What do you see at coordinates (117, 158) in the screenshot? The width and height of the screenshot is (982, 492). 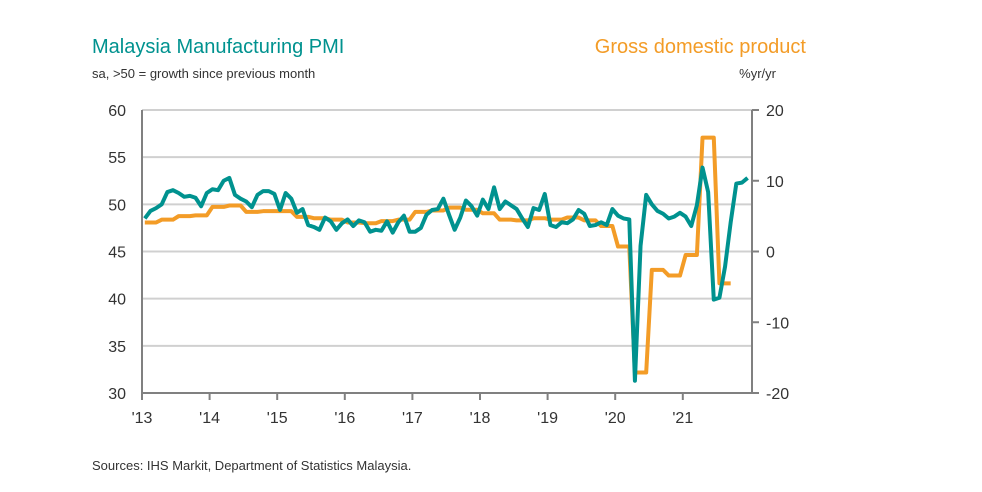 I see `left-tick-label: 55` at bounding box center [117, 158].